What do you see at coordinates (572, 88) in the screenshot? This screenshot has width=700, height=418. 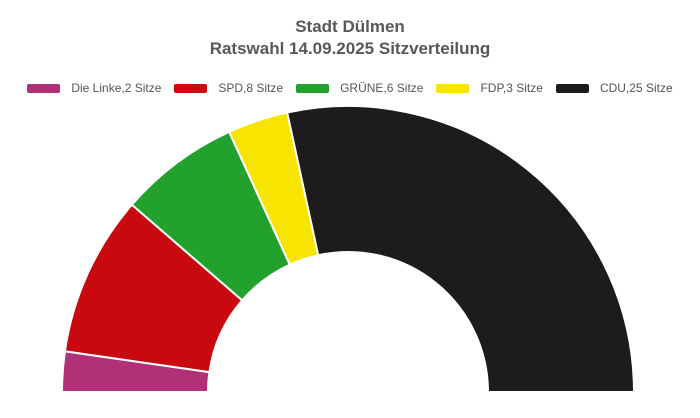 I see `legend-swatch-cdu` at bounding box center [572, 88].